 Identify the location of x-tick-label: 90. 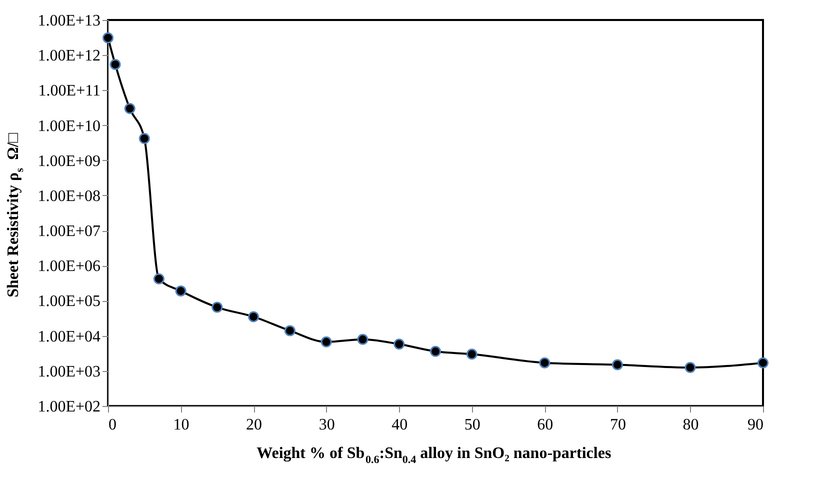
(756, 425).